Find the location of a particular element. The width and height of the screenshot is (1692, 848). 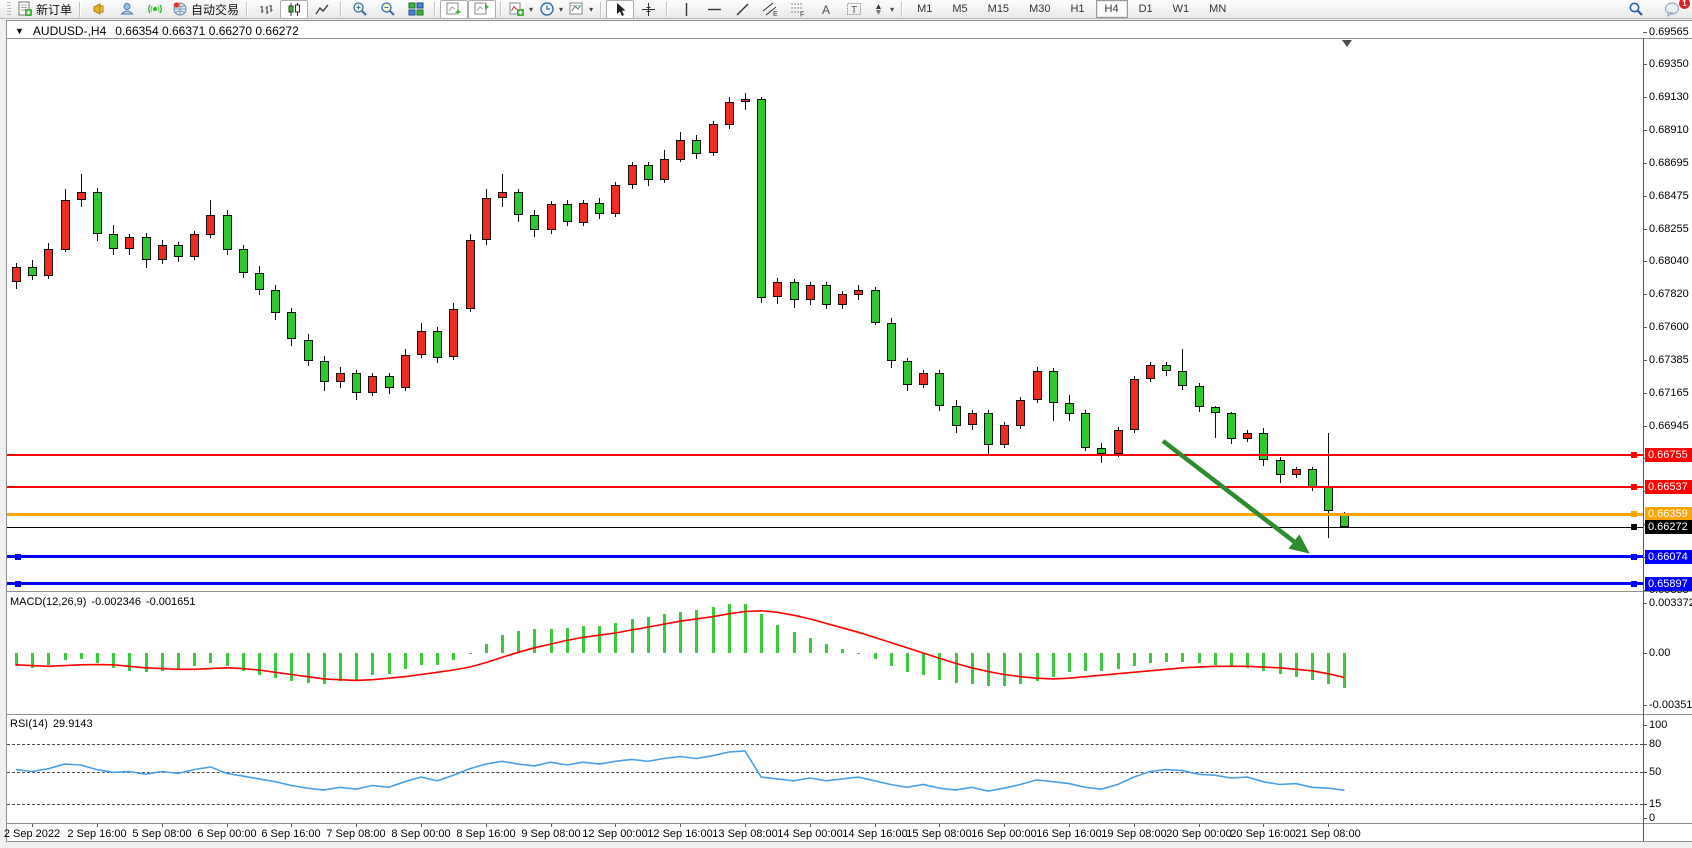

timeframe-button-mn: MN is located at coordinates (1218, 9).